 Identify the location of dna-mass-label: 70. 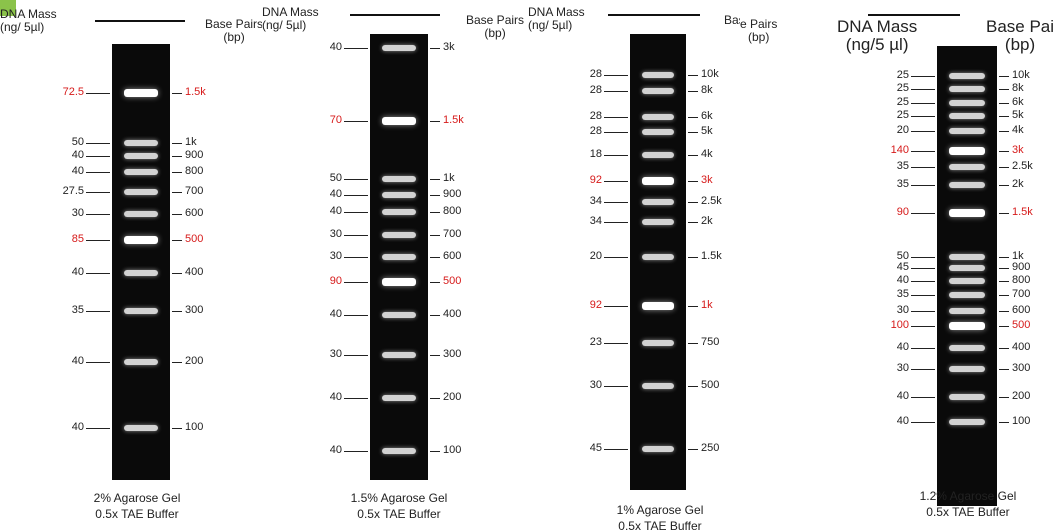
(335, 120).